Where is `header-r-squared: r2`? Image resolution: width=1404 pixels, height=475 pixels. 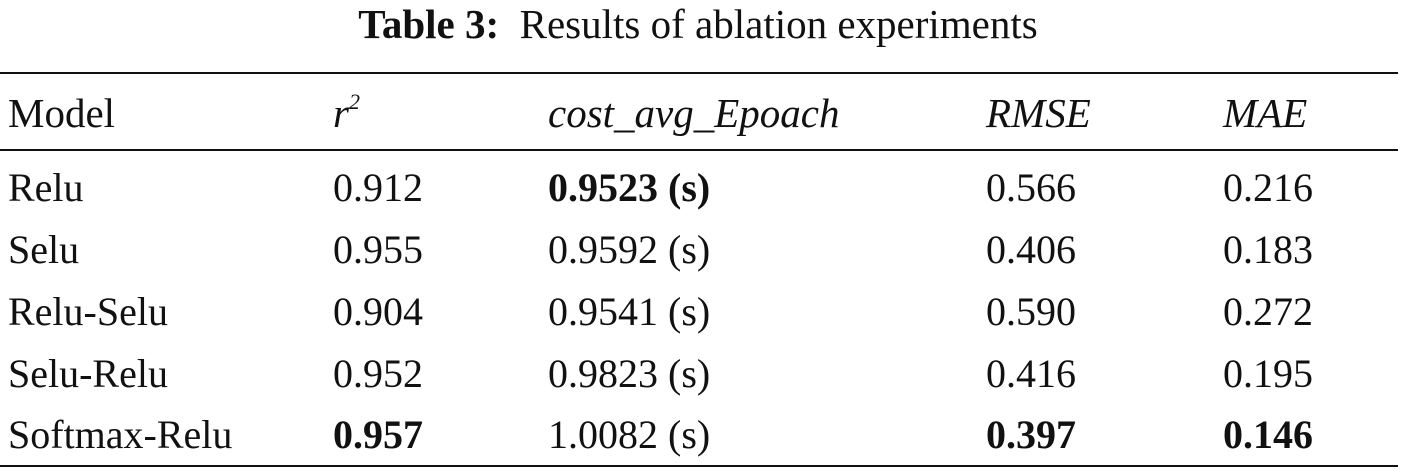
header-r-squared: r2 is located at coordinates (346, 113).